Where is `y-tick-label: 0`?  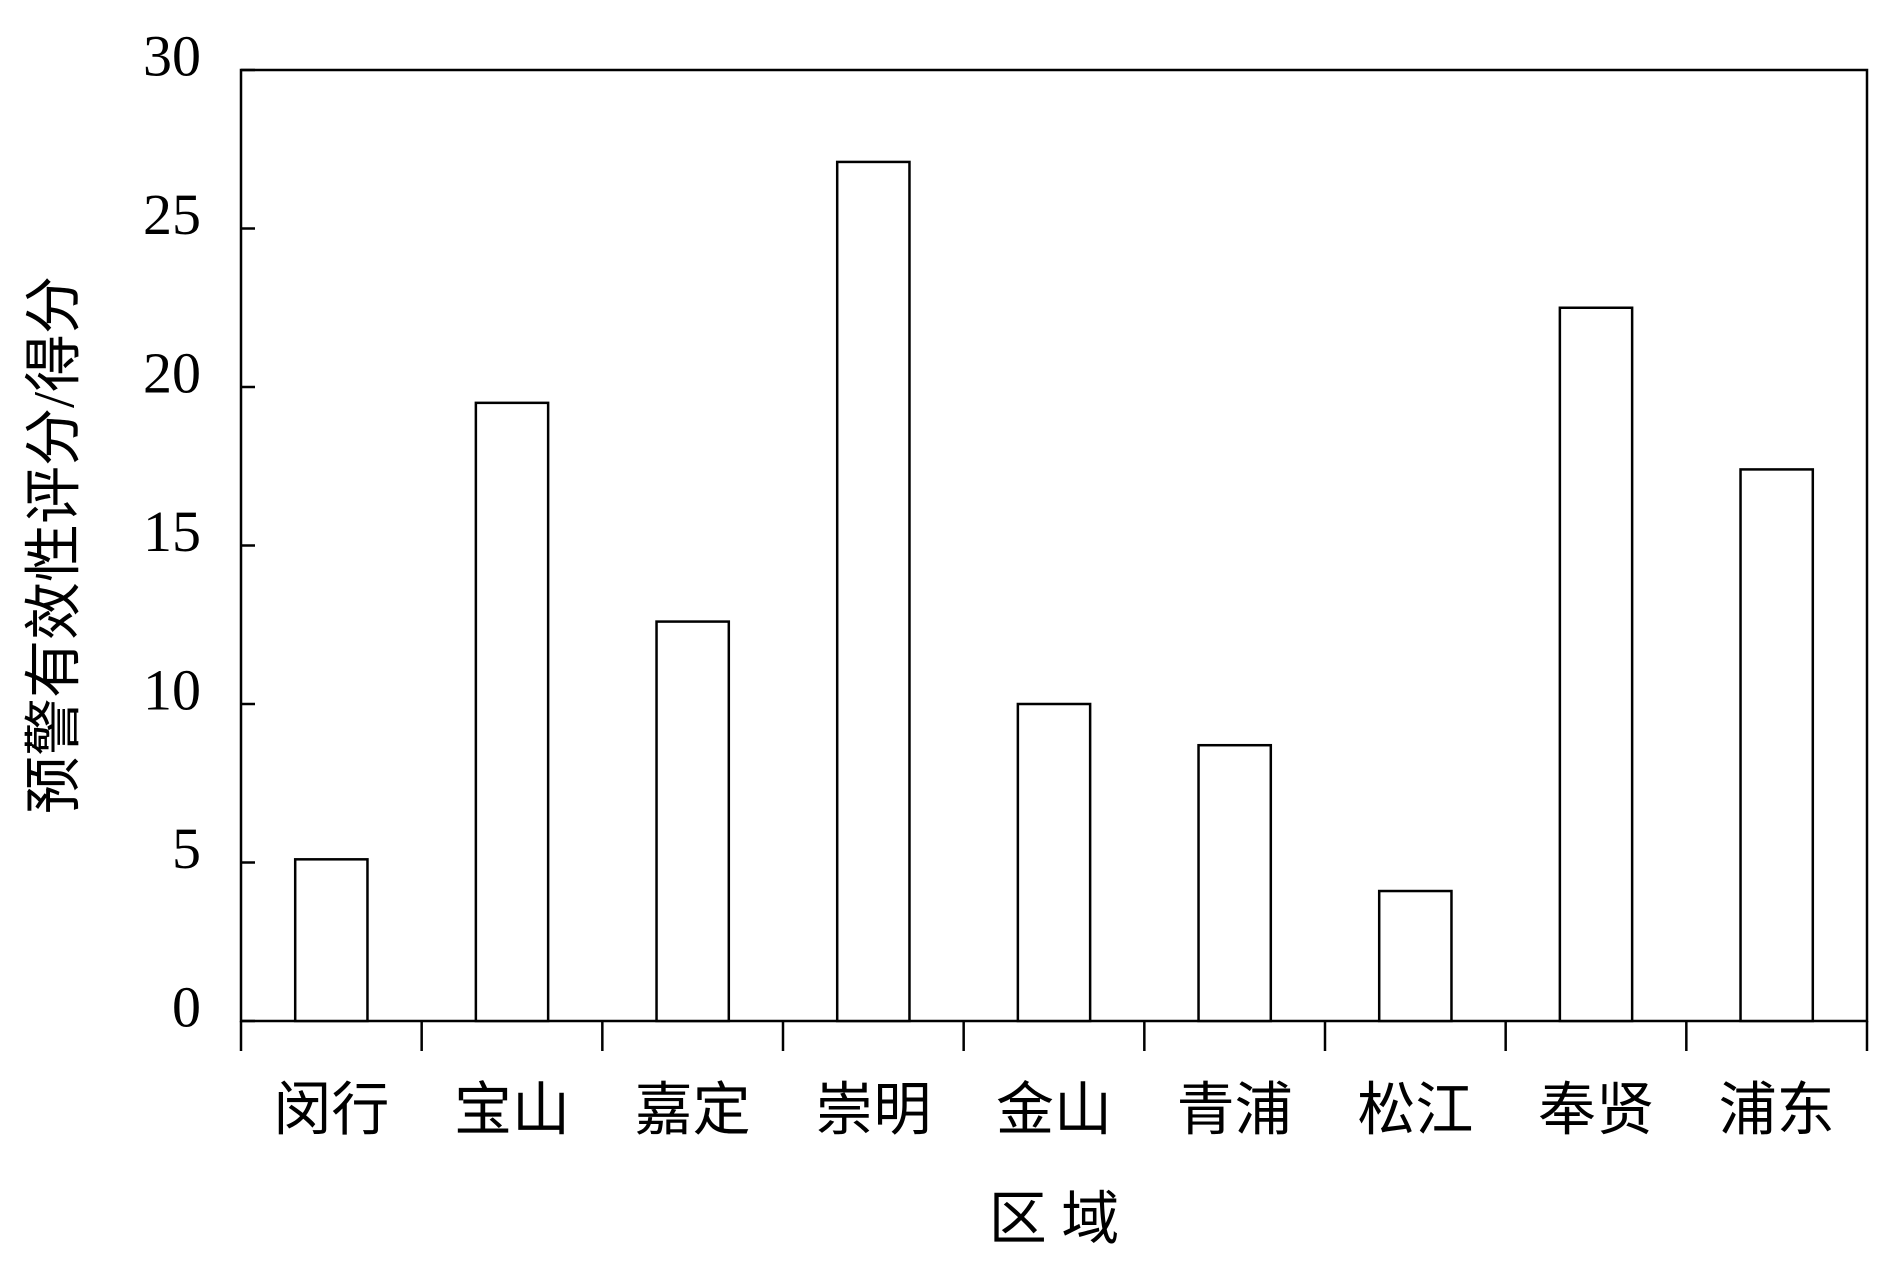 y-tick-label: 0 is located at coordinates (186, 1006).